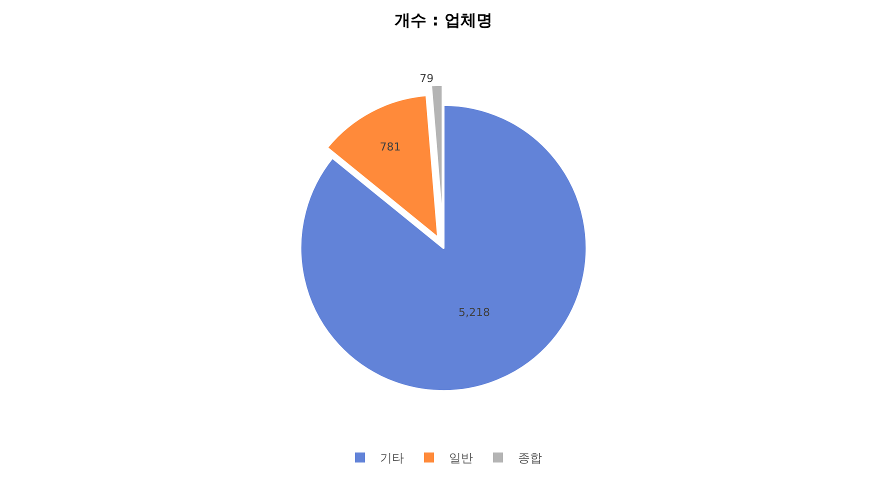 This screenshot has width=887, height=484. What do you see at coordinates (427, 78) in the screenshot?
I see `data-label: 79` at bounding box center [427, 78].